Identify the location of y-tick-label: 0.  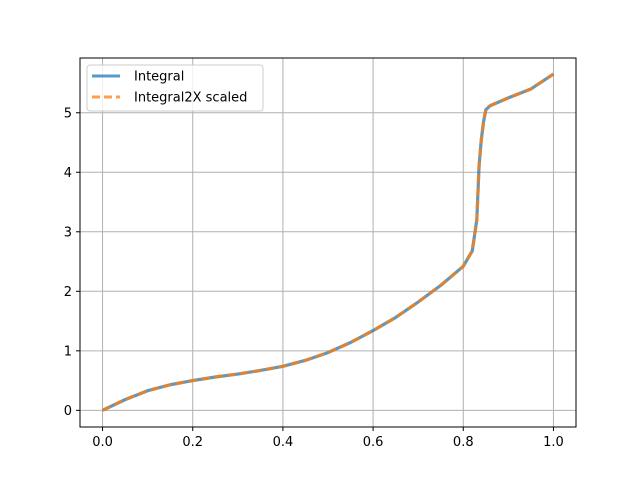
(68, 411).